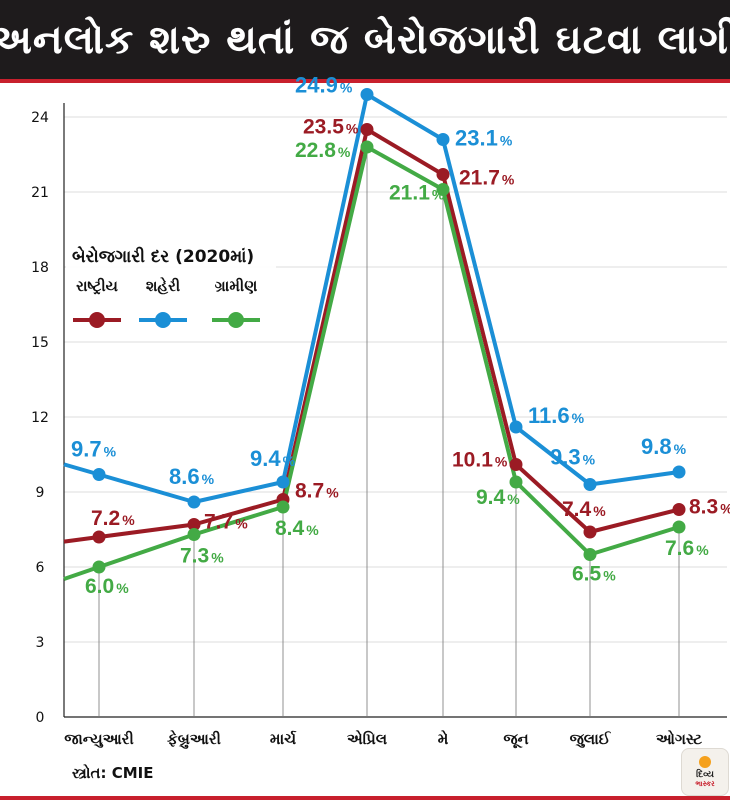  I want to click on logo-text-line1: દિવ્ય, so click(705, 774).